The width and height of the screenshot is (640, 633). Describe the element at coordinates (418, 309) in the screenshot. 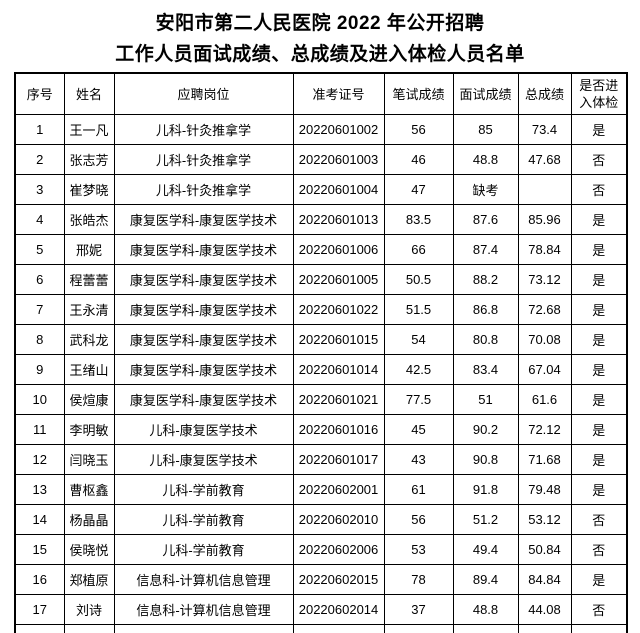

I see `cell-written-score: 51.5` at that location.